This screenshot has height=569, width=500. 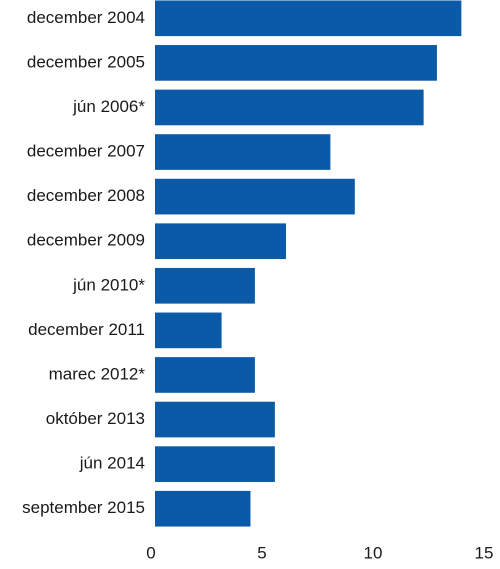 What do you see at coordinates (86, 17) in the screenshot?
I see `y-tick-label: december 2004` at bounding box center [86, 17].